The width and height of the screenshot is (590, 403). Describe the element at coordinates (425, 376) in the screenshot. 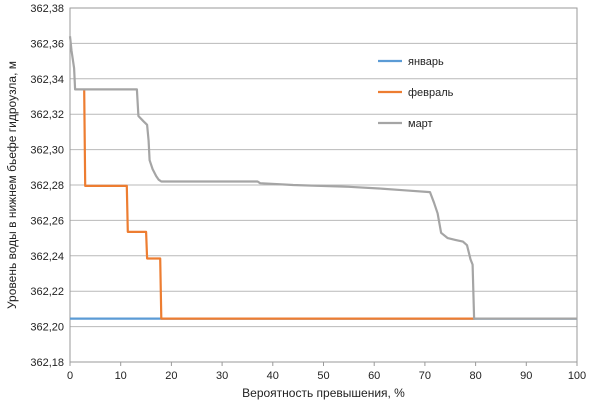

I see `x-tick-label: 70` at that location.